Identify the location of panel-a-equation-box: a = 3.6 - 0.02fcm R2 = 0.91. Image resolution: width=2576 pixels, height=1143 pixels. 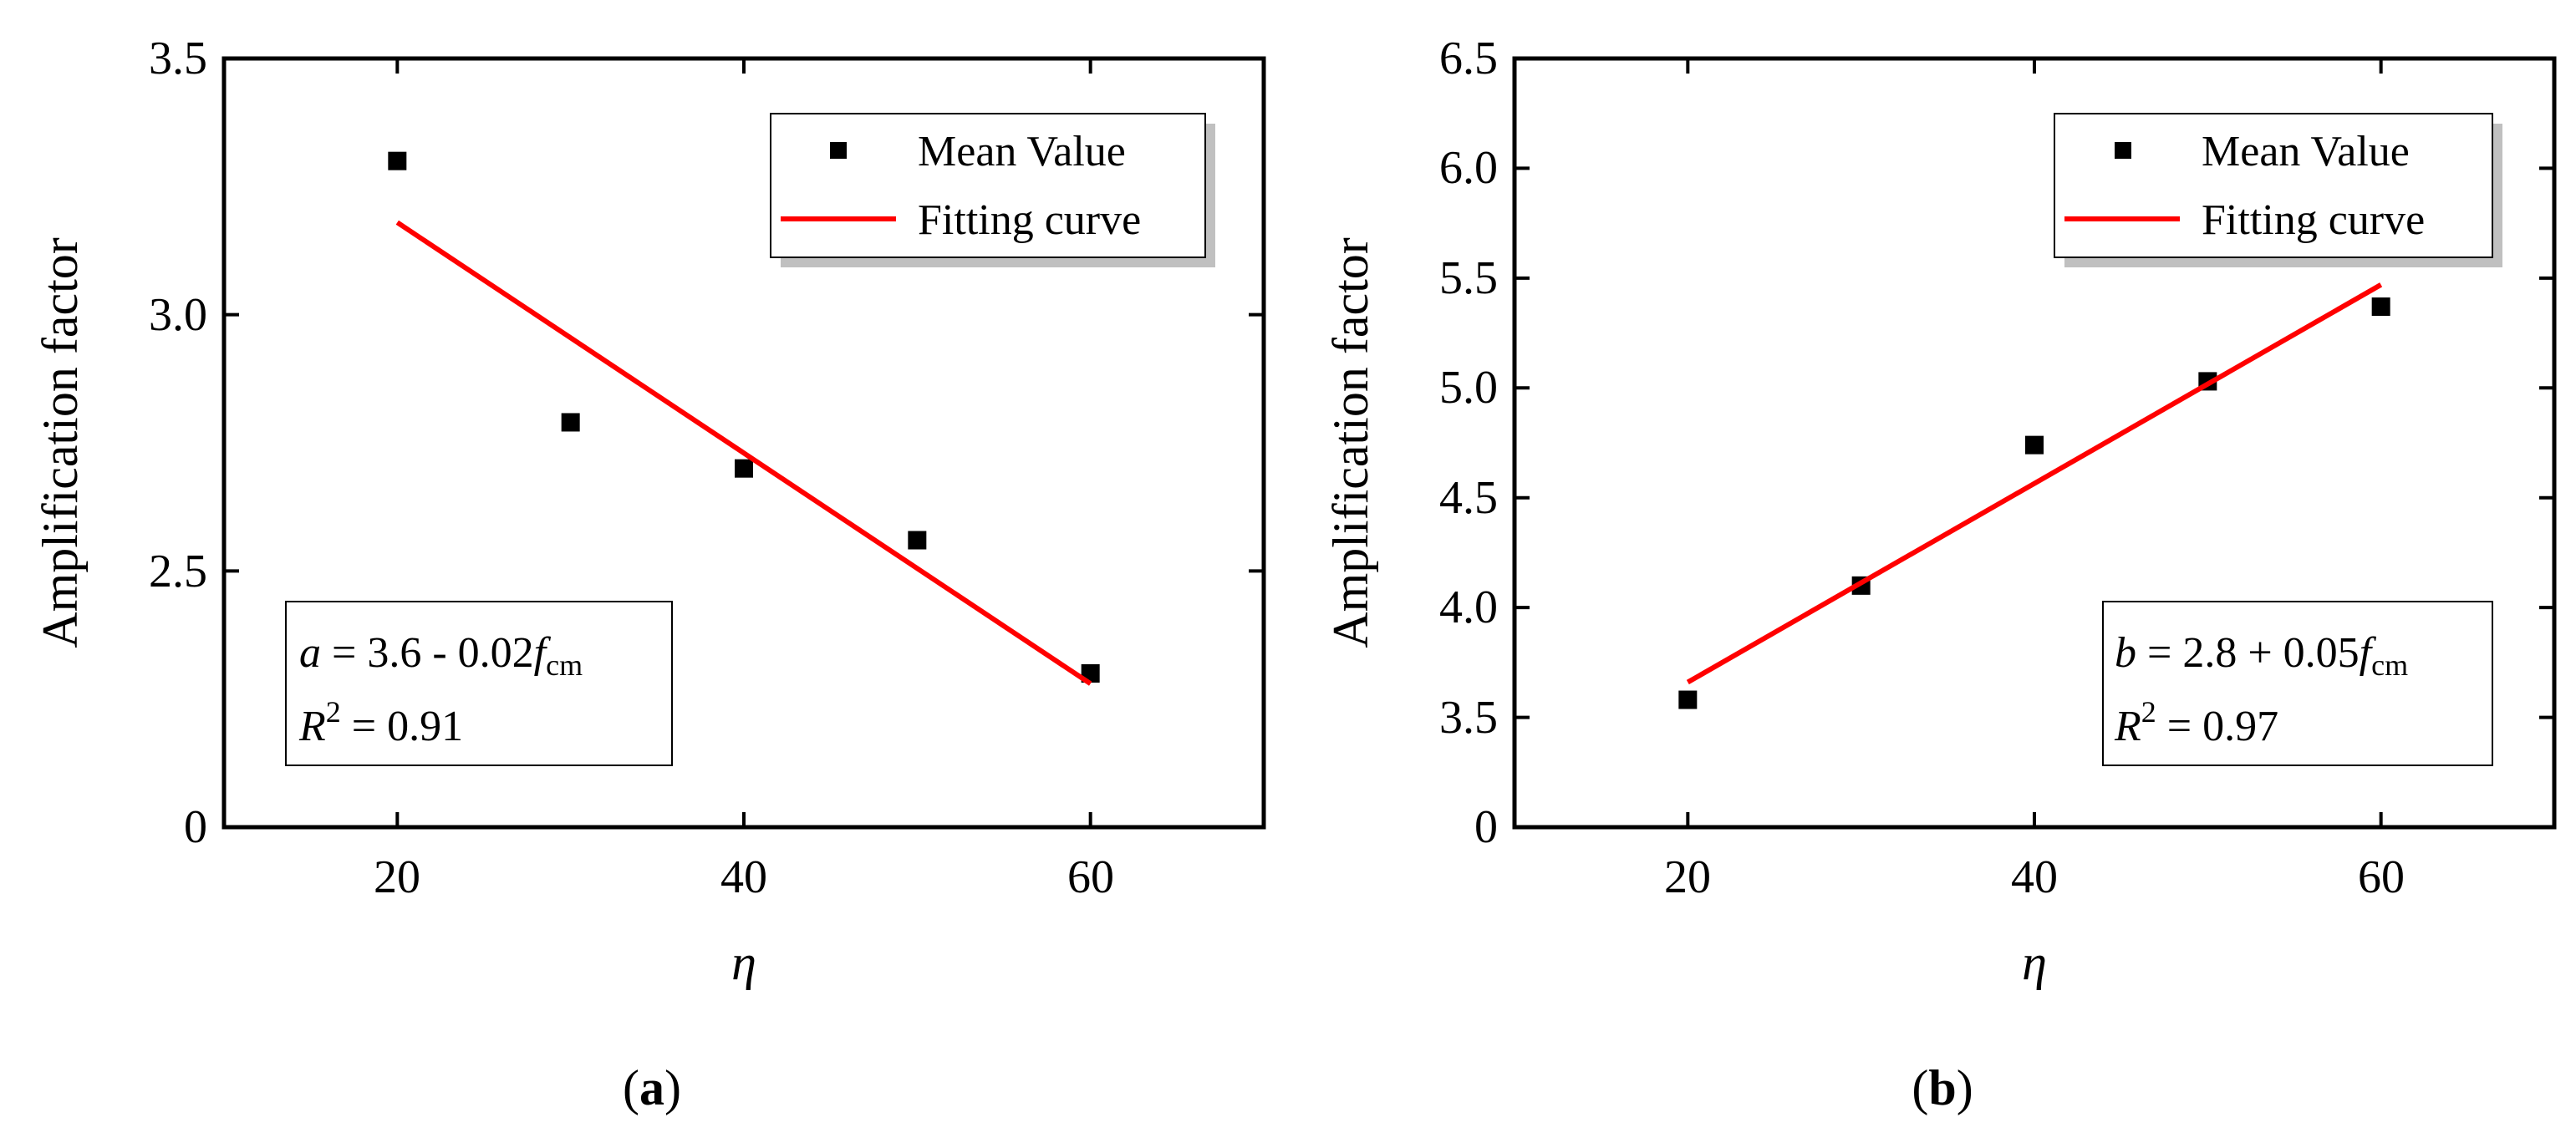
(479, 684).